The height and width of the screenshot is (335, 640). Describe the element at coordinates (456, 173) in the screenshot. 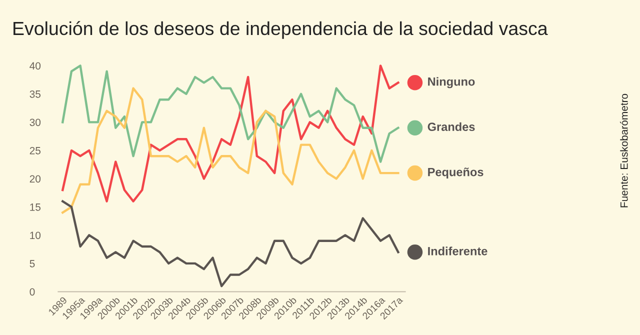

I see `legend-label: Pequeños` at that location.